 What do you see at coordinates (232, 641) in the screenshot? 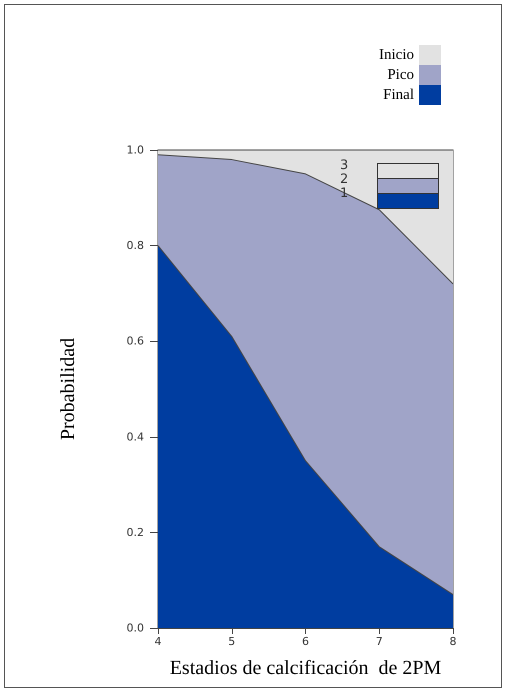
I see `x-tick-label: 5` at bounding box center [232, 641].